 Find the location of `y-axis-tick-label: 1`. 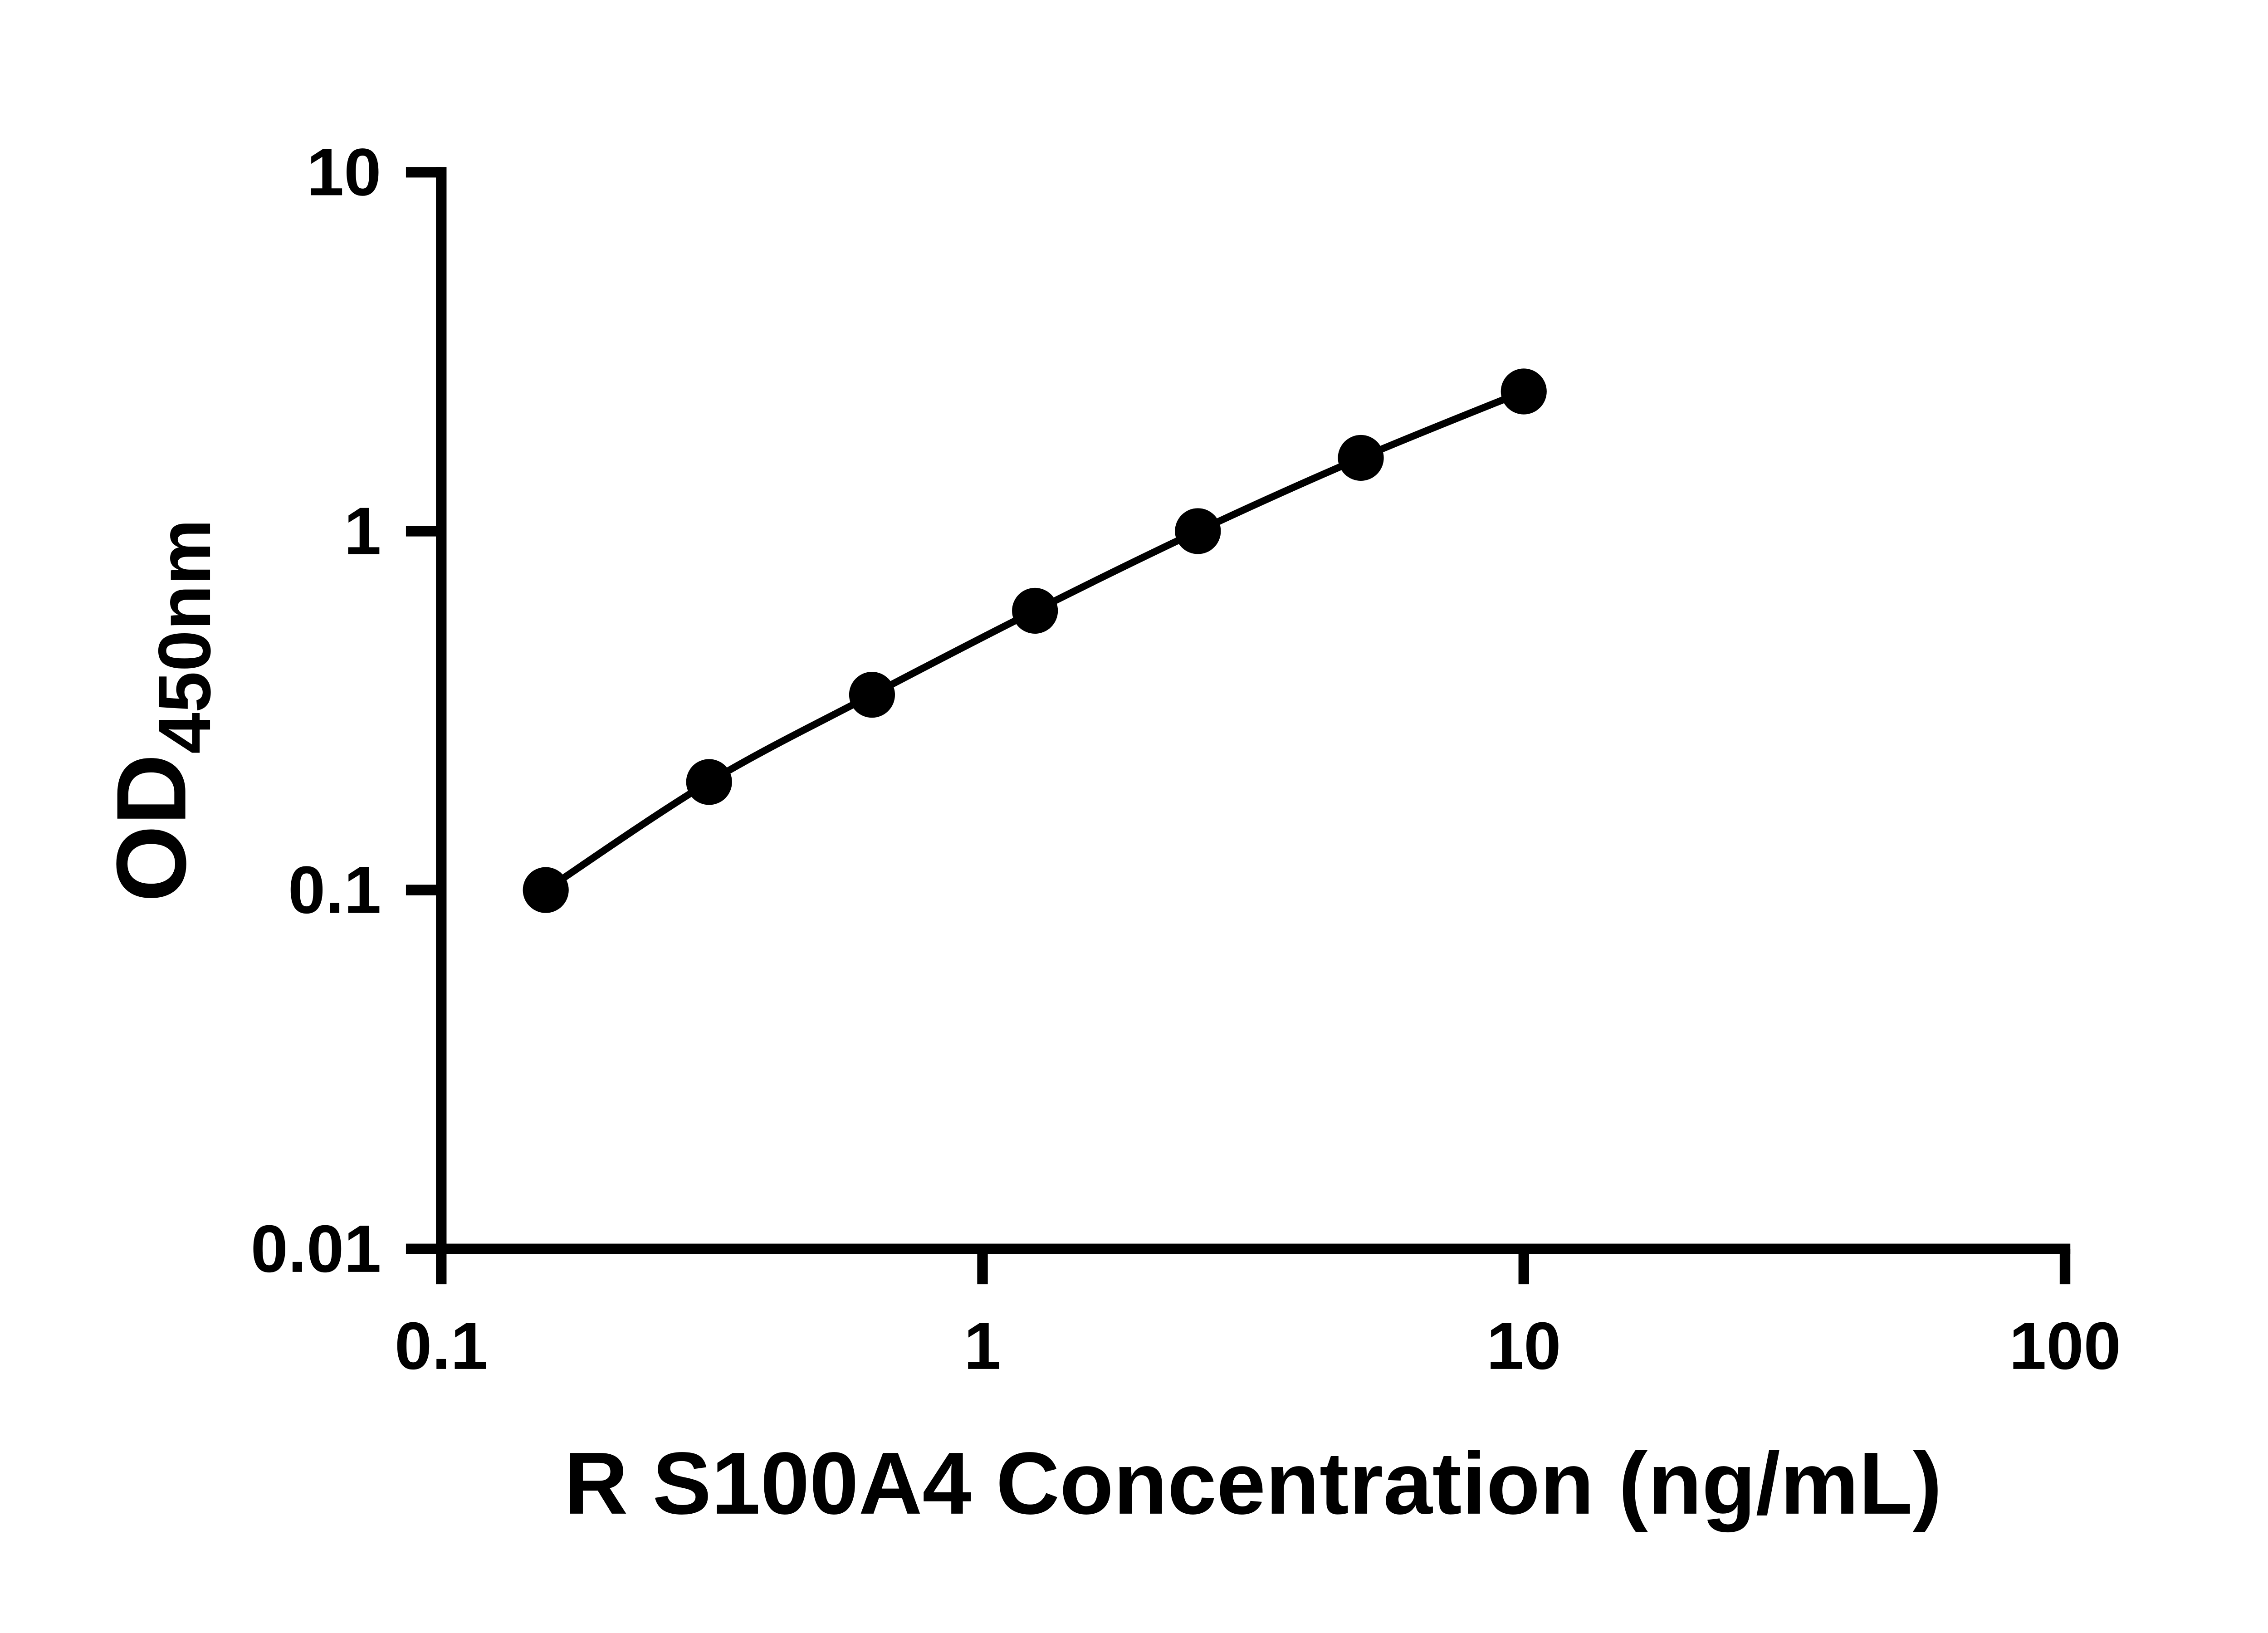

y-axis-tick-label: 1 is located at coordinates (363, 531).